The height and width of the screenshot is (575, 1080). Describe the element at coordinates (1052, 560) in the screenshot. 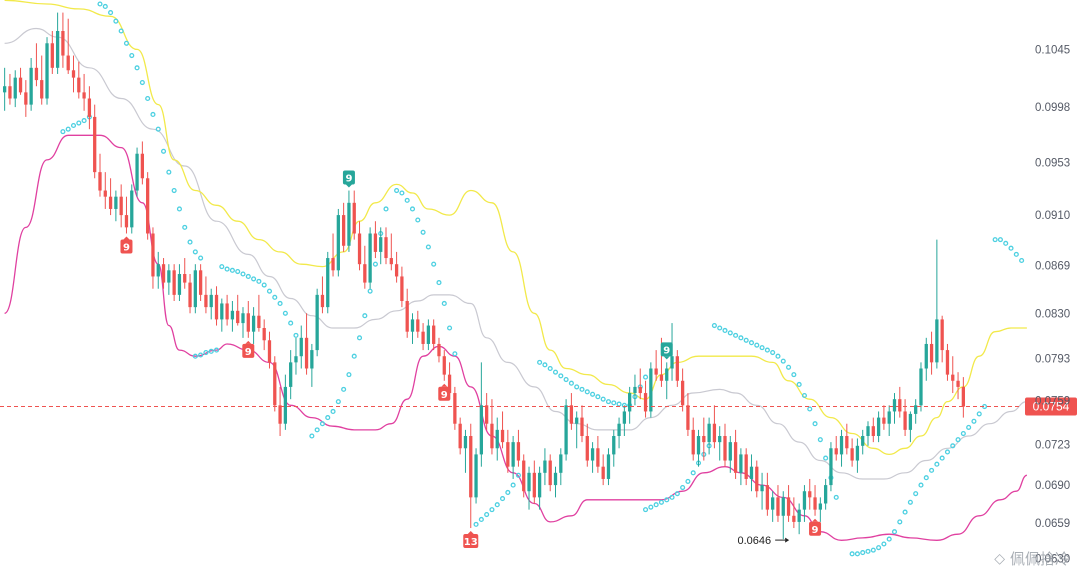

I see `y-tick-label: 0.0630` at that location.